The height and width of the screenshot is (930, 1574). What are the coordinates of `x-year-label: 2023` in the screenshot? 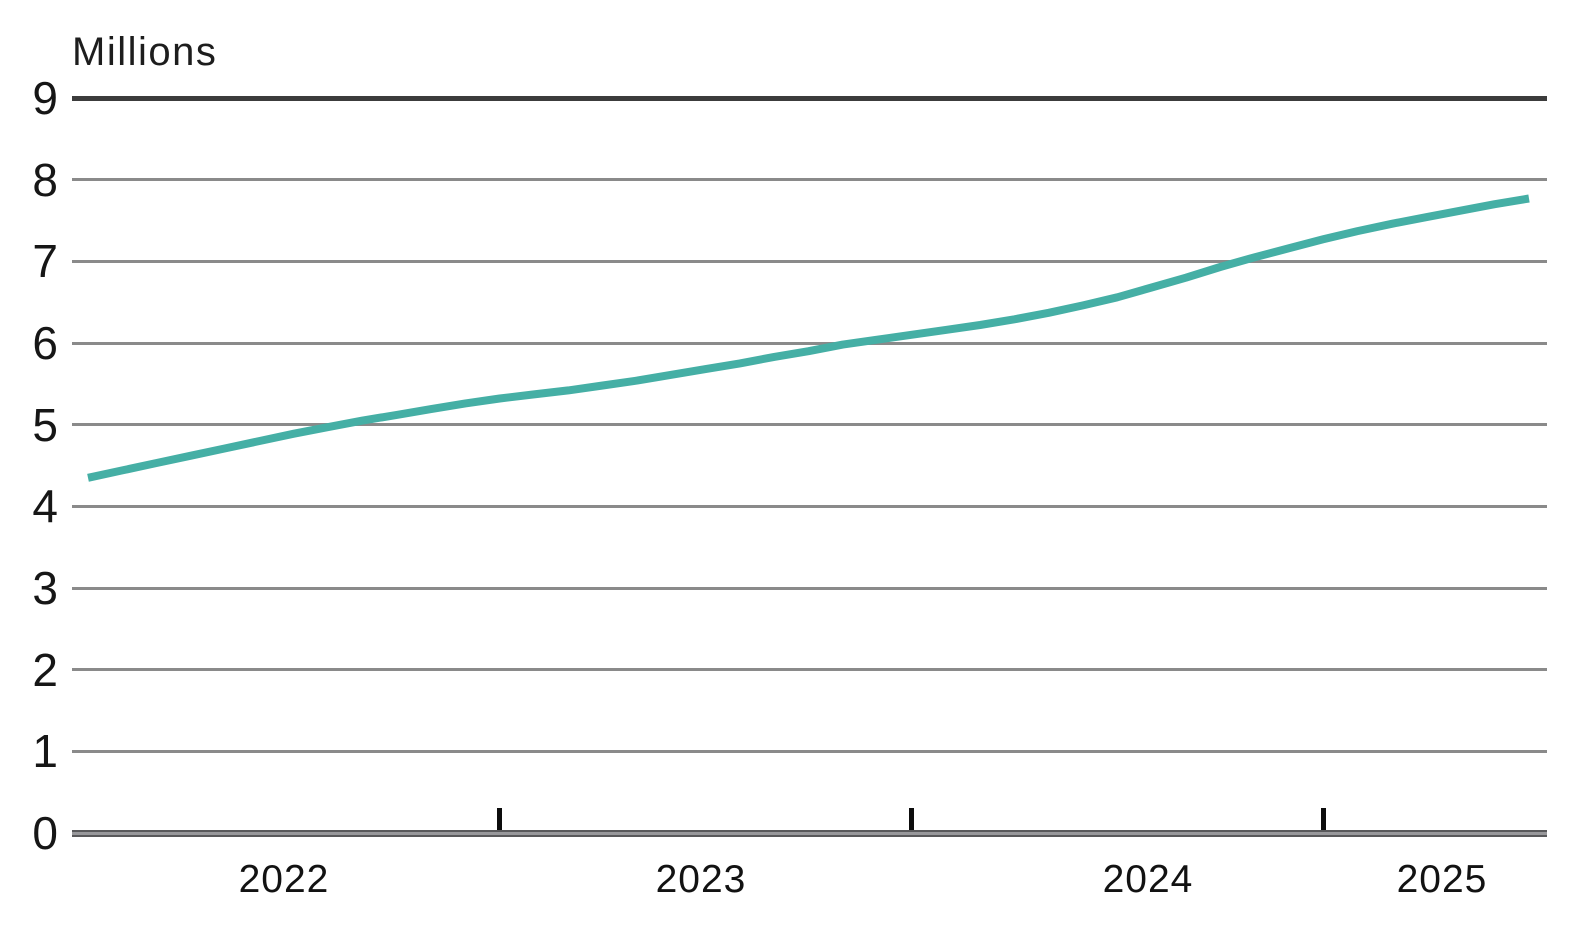 It's located at (701, 879).